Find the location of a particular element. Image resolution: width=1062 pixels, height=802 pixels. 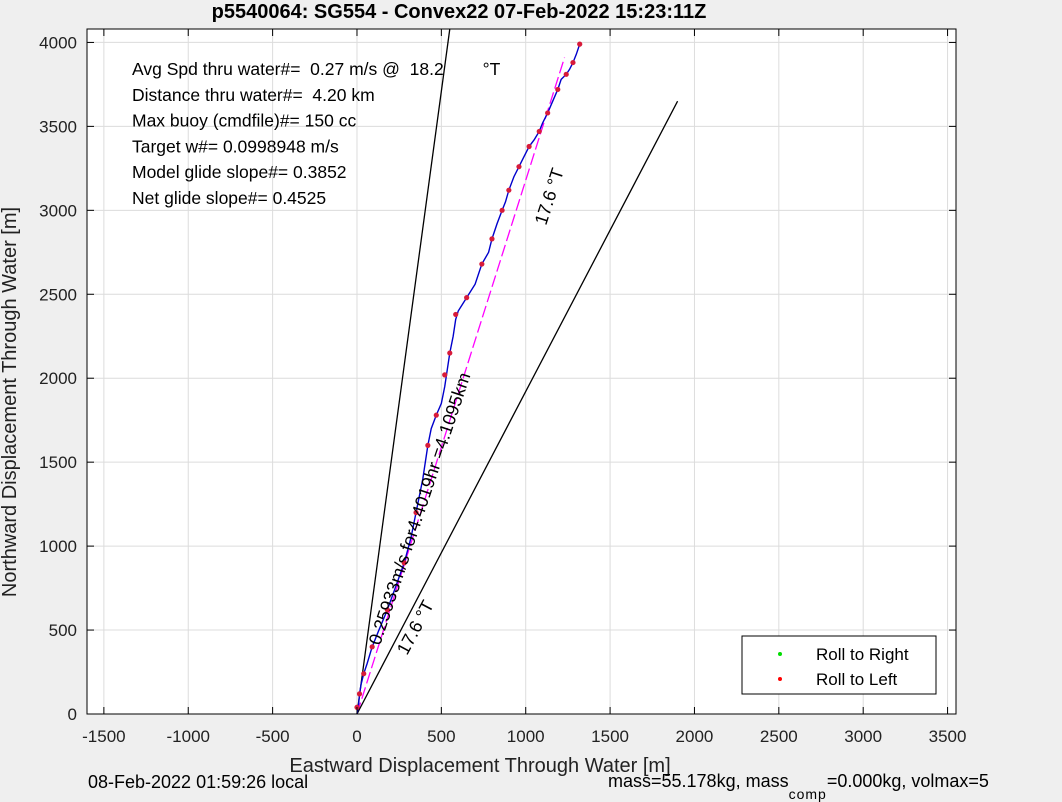

y-tick-label: 1500 is located at coordinates (58, 462).